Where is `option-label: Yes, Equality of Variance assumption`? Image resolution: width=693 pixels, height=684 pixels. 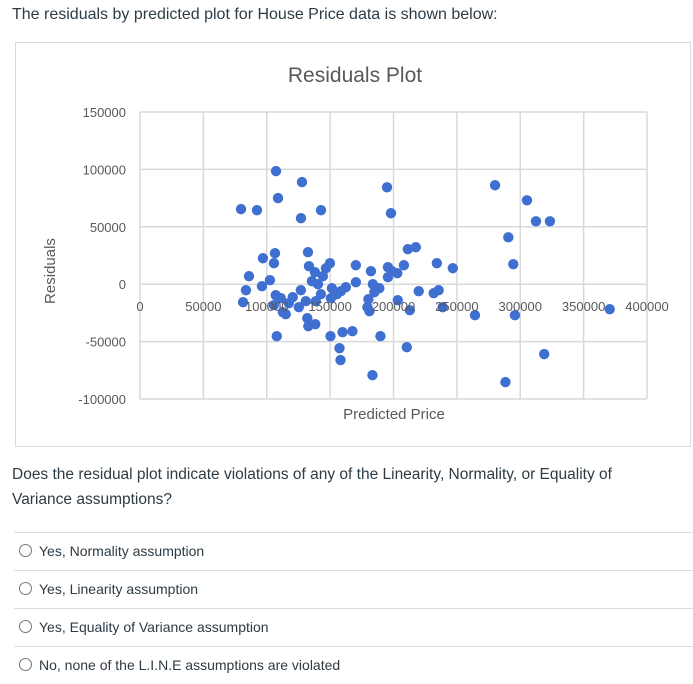 option-label: Yes, Equality of Variance assumption is located at coordinates (154, 627).